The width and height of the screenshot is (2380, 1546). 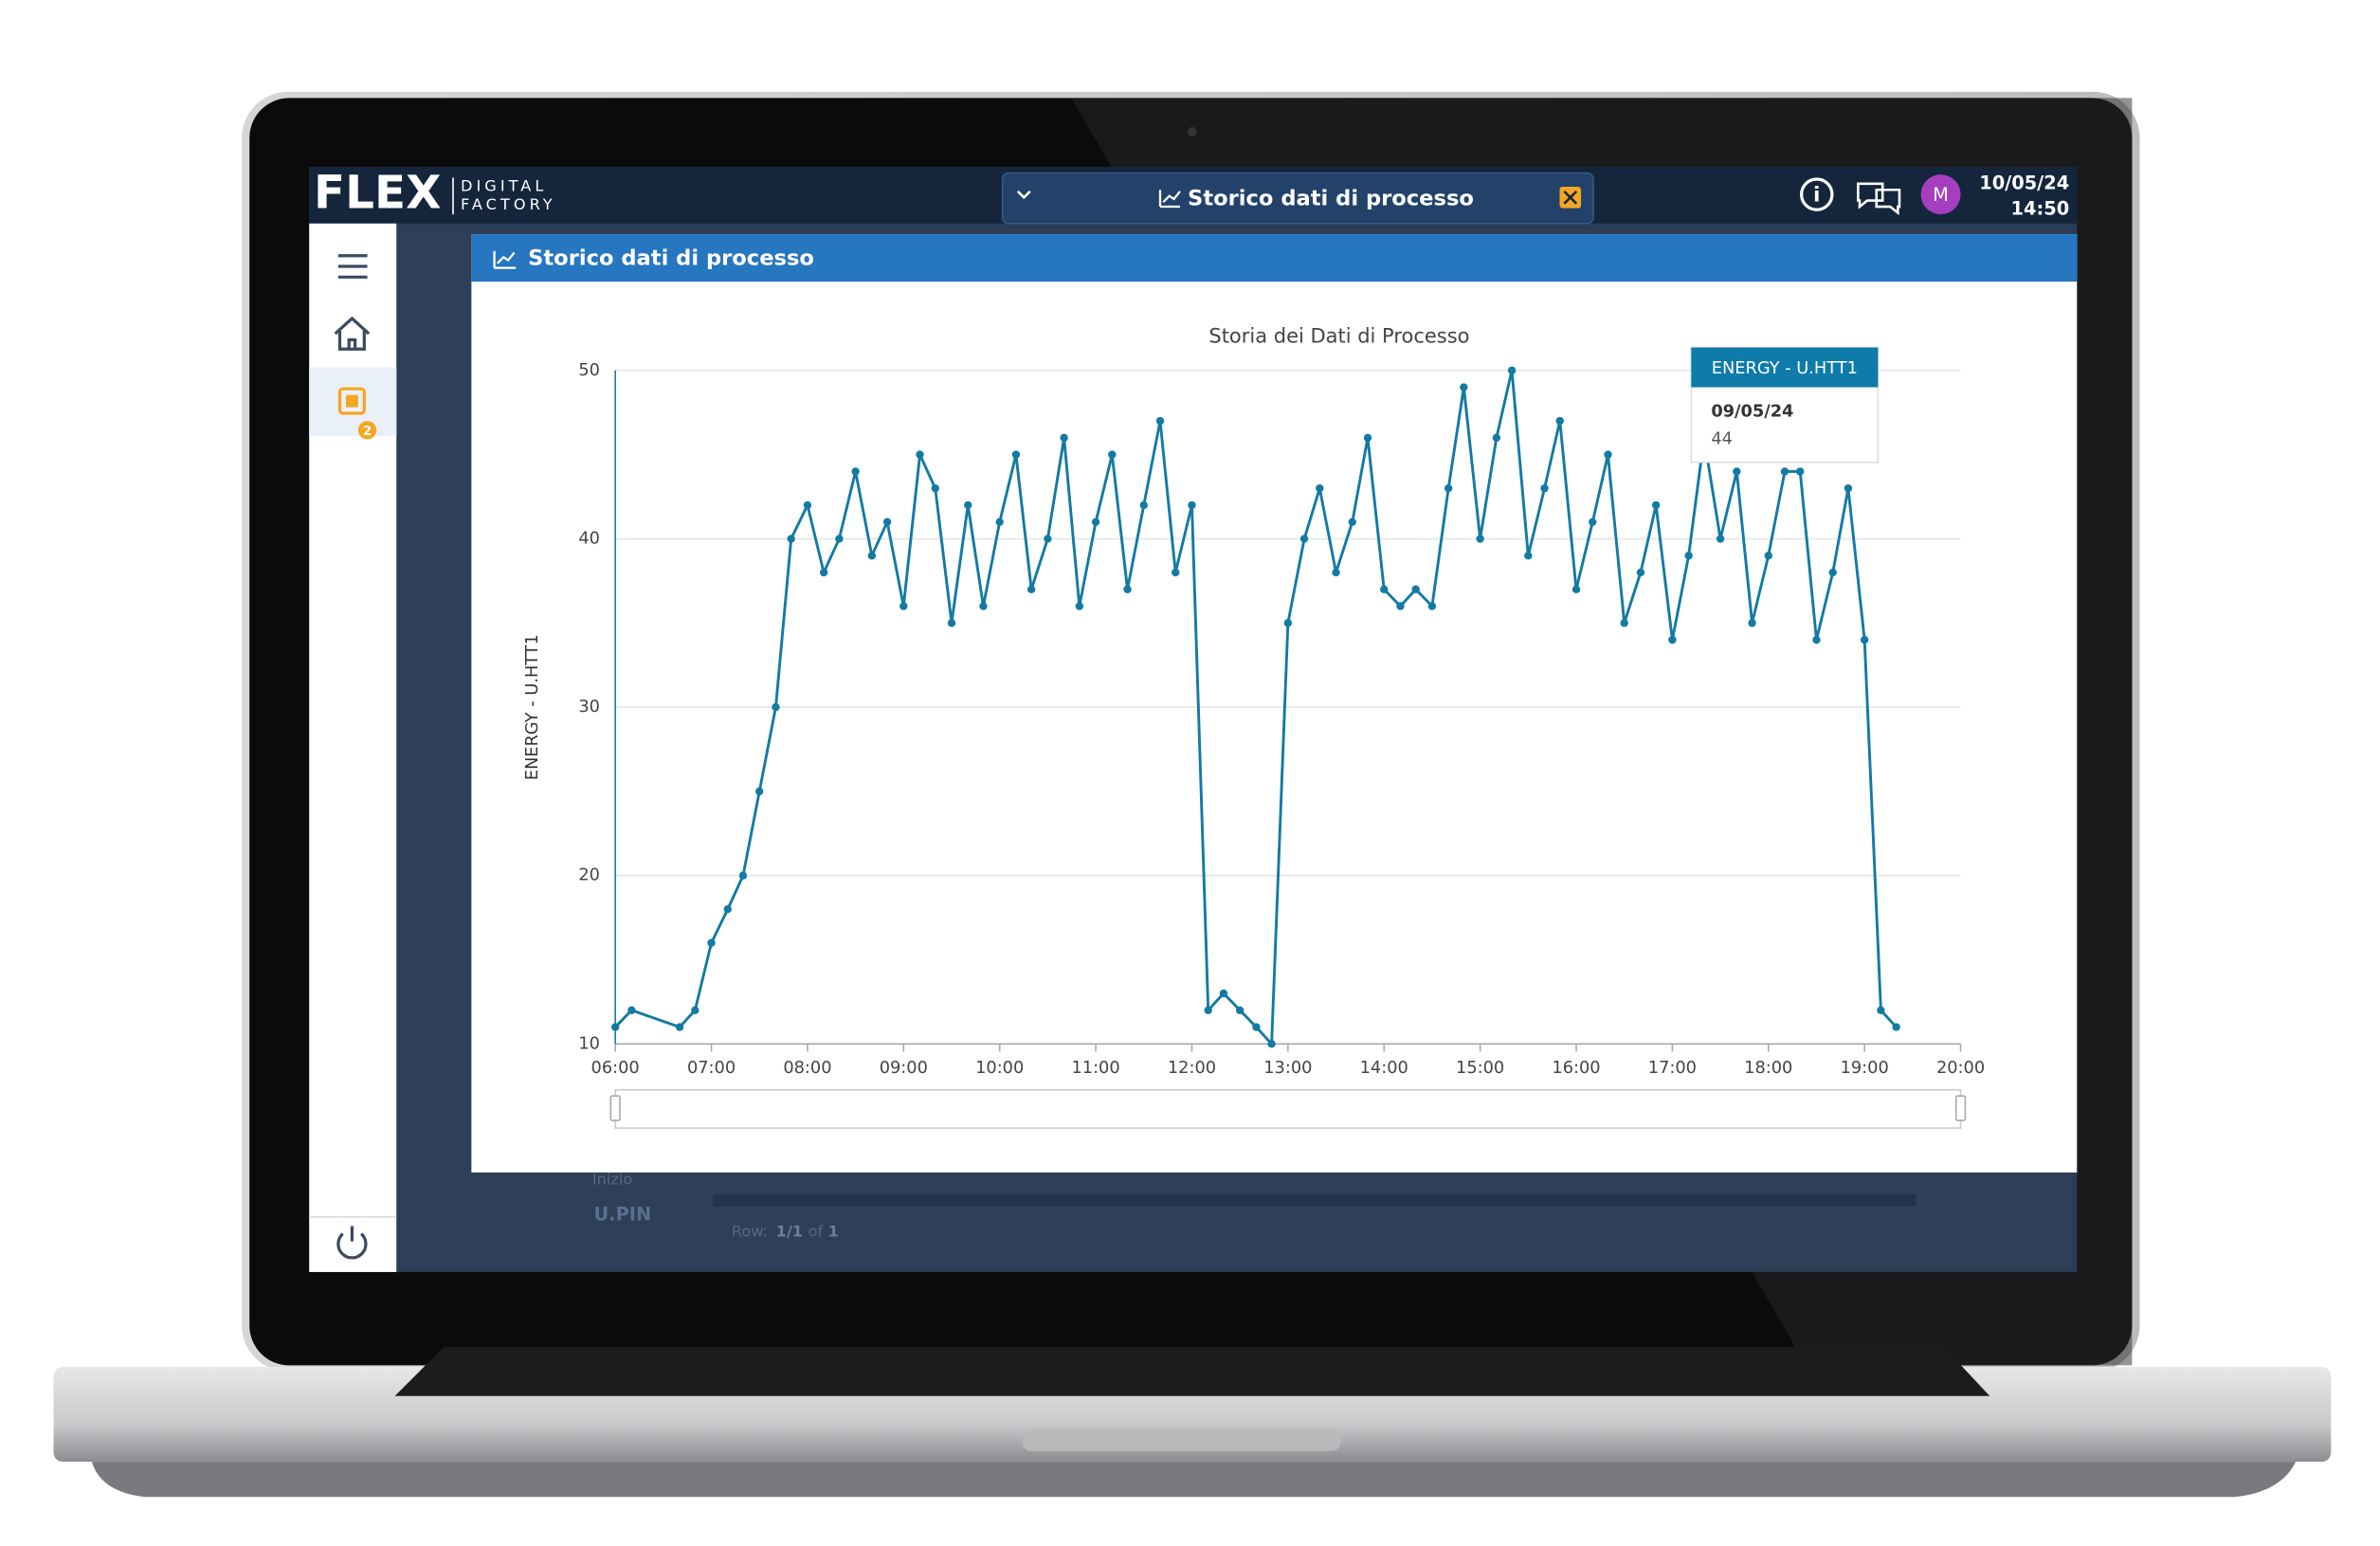 What do you see at coordinates (999, 1068) in the screenshot?
I see `x-tick-label: 10:00` at bounding box center [999, 1068].